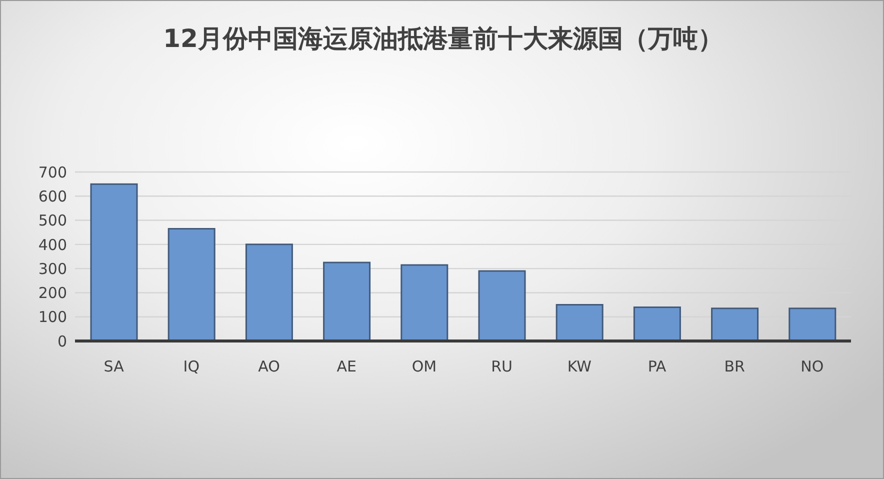  I want to click on x-tick-label: SA, so click(114, 367).